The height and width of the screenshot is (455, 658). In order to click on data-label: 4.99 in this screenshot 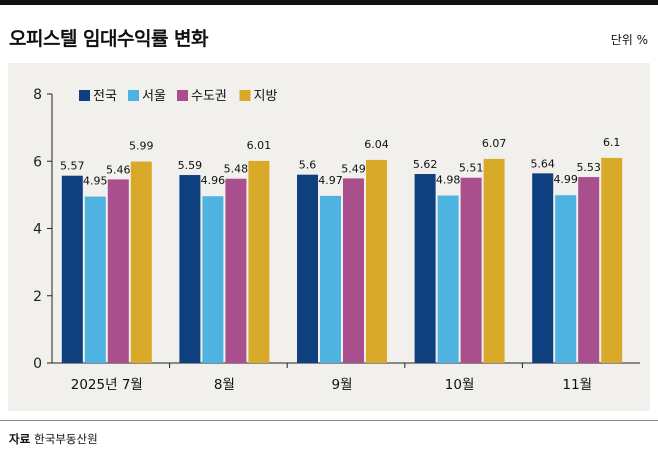, I will do `click(565, 179)`.